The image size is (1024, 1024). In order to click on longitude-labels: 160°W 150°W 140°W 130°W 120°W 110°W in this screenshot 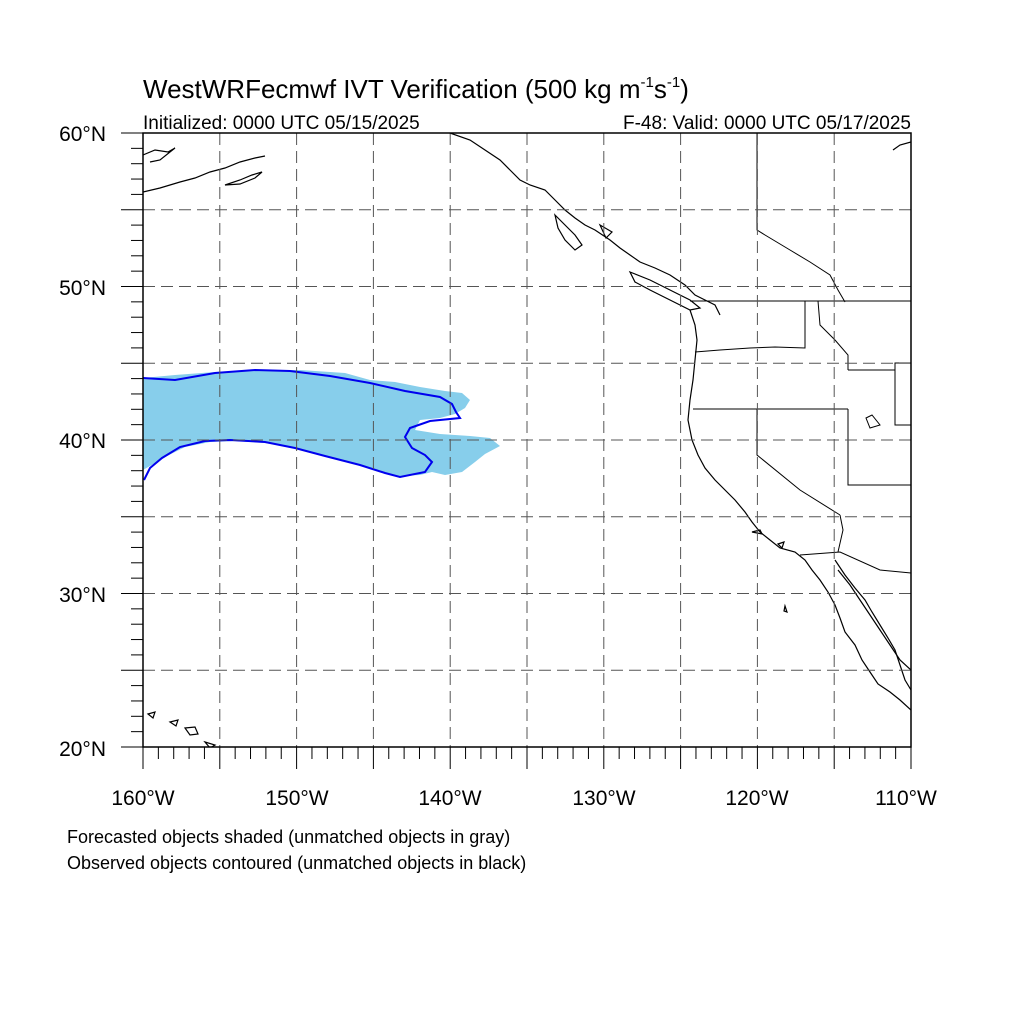, I will do `click(524, 798)`.